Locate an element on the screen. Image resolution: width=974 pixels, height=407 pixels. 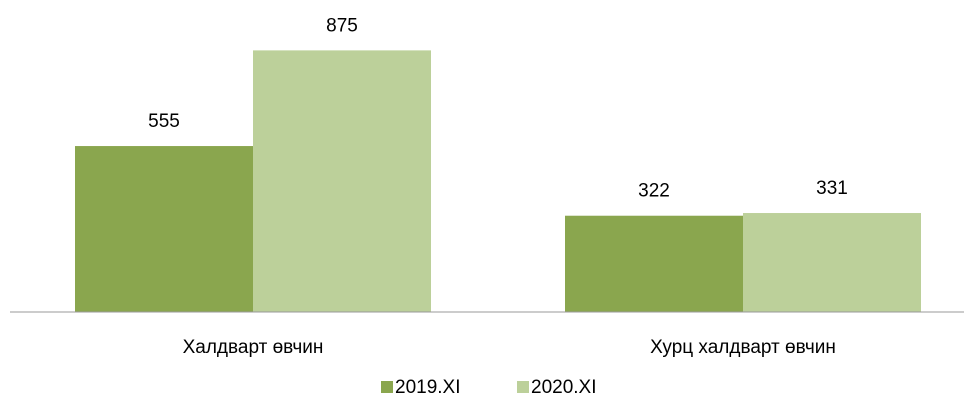
legend-label: 2019.XI is located at coordinates (428, 387).